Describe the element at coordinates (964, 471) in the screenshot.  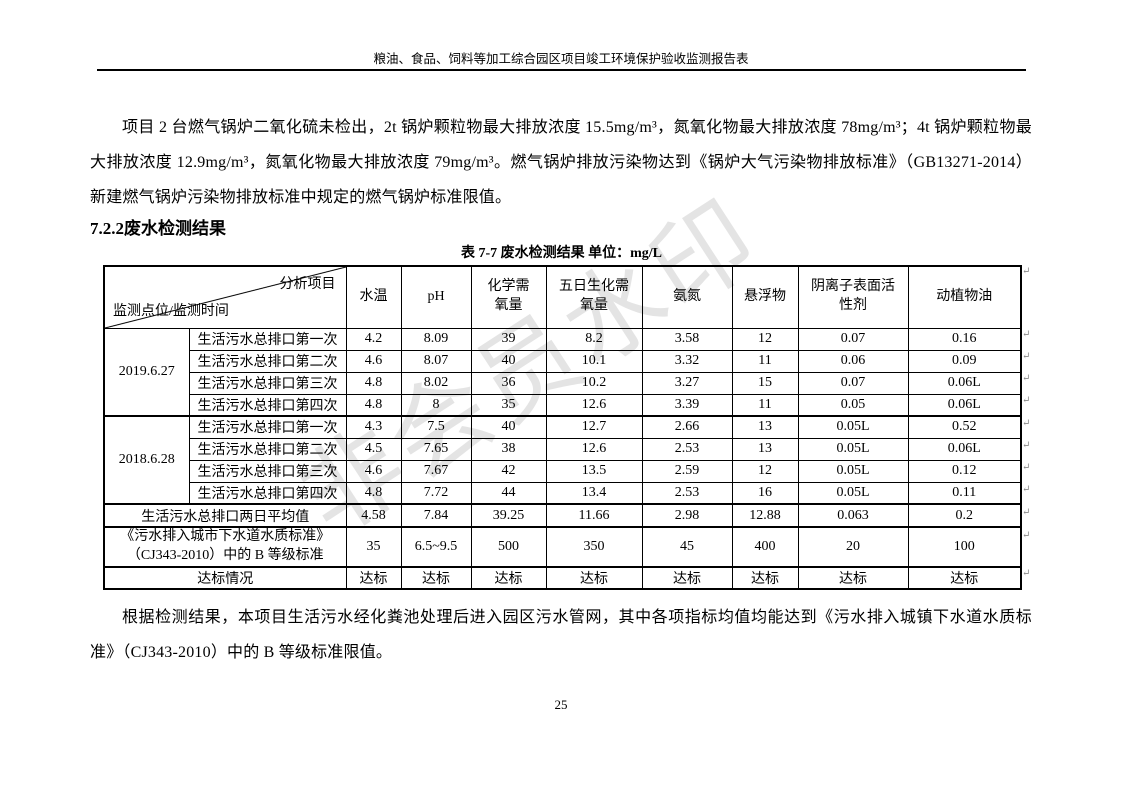
I see `value-cell: 0.12` at that location.